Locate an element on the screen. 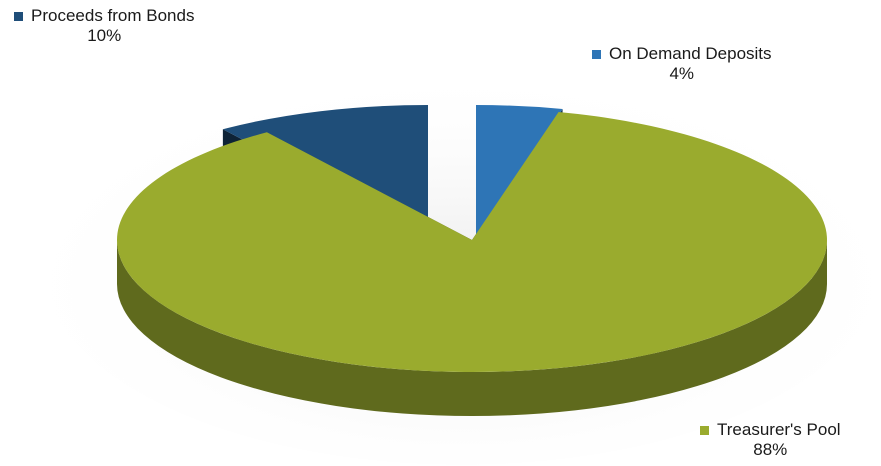  legend-on-demand-deposits: On Demand Deposits 4% is located at coordinates (682, 64).